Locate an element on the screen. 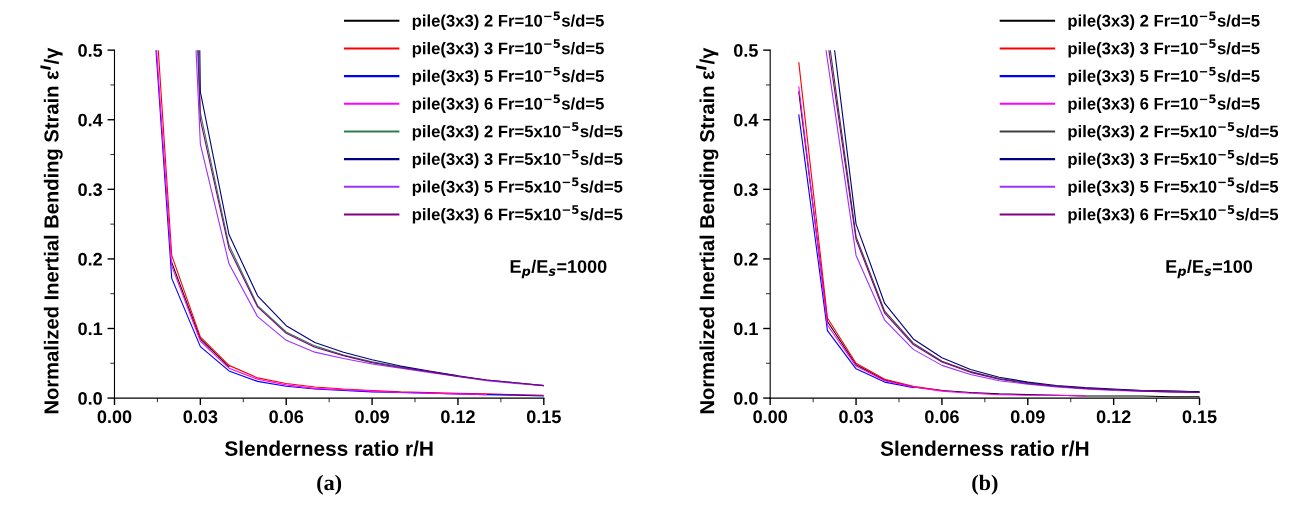  text: (b) is located at coordinates (985, 484).